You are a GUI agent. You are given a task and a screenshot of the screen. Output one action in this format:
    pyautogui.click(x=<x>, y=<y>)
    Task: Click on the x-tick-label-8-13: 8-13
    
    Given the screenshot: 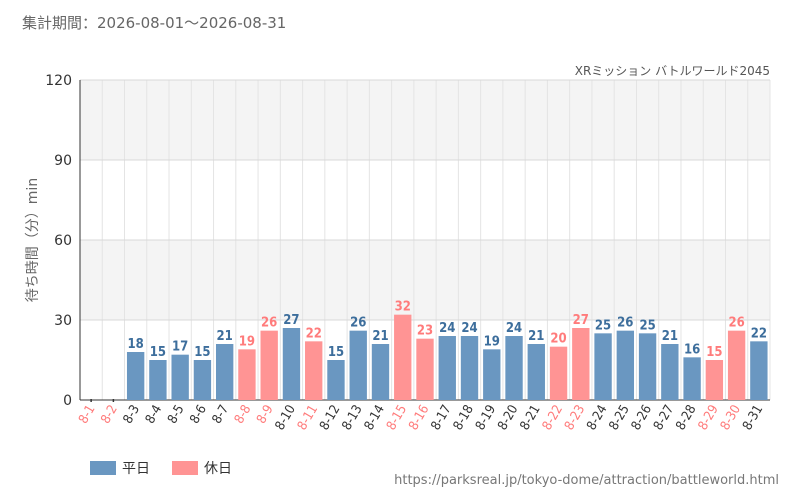 What is the action you would take?
    pyautogui.click(x=352, y=418)
    